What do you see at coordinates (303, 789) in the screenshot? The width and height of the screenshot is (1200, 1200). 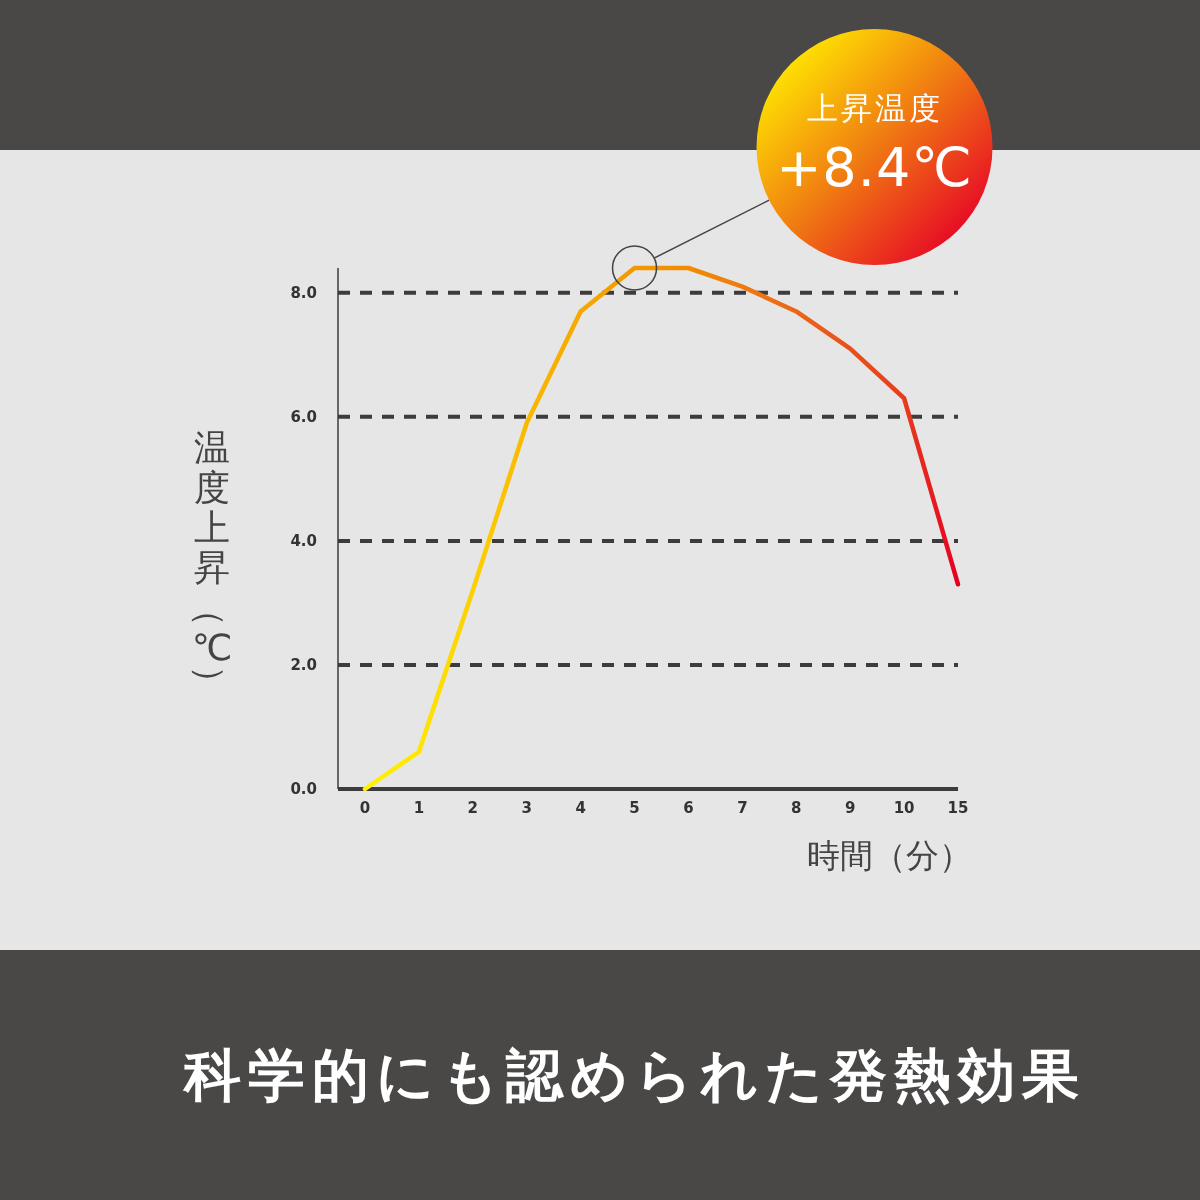 I see `y-tick-label: 0.0` at bounding box center [303, 789].